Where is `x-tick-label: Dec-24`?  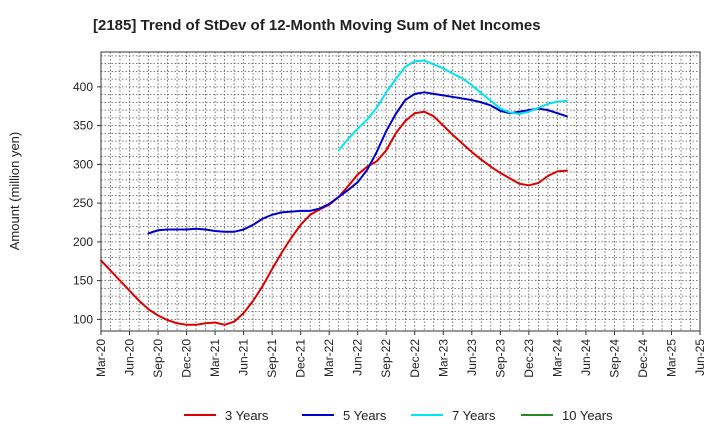
x-tick-label: Dec-24 is located at coordinates (643, 358).